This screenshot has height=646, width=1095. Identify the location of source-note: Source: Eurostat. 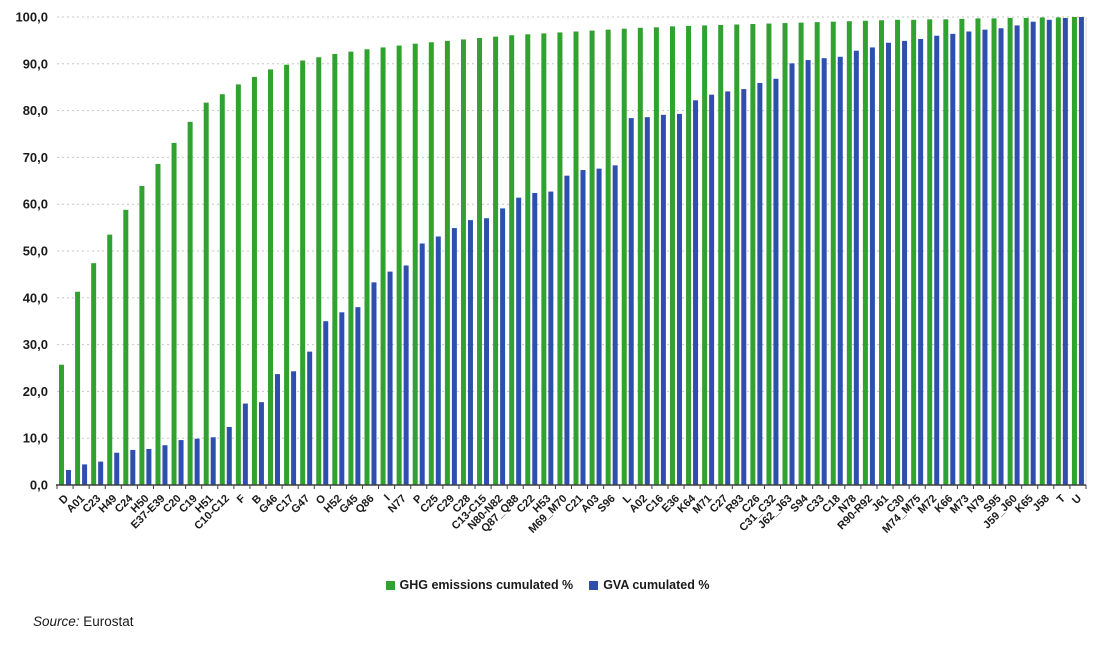
(83, 621).